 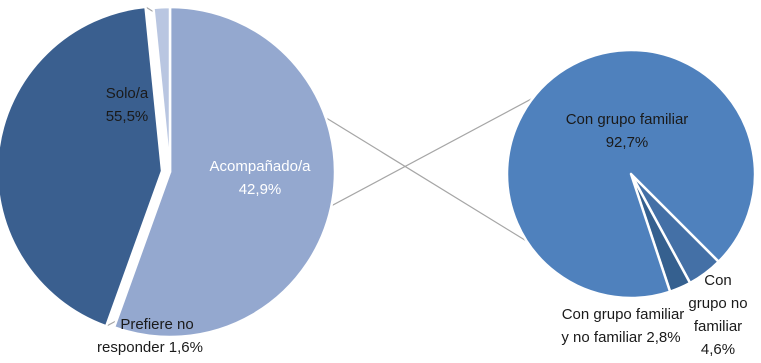 I want to click on label-nofamiliar-line1: Con, so click(x=718, y=280).